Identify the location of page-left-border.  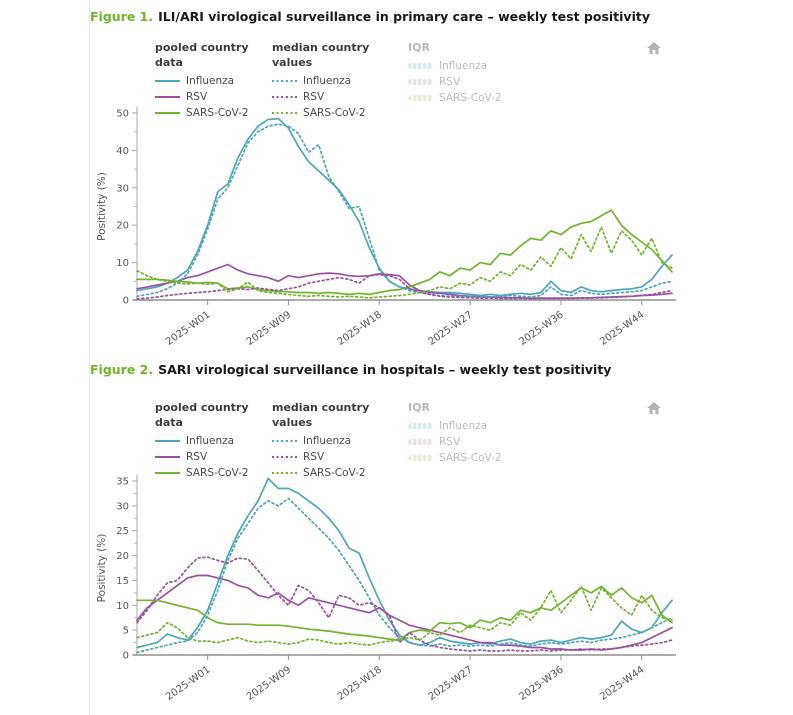
(89, 357).